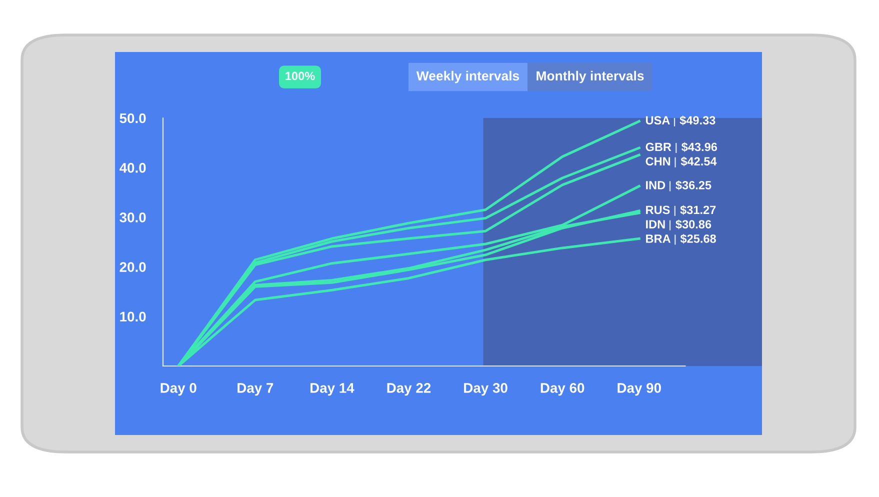 The image size is (879, 497). I want to click on y-tick-label: 20.0, so click(133, 267).